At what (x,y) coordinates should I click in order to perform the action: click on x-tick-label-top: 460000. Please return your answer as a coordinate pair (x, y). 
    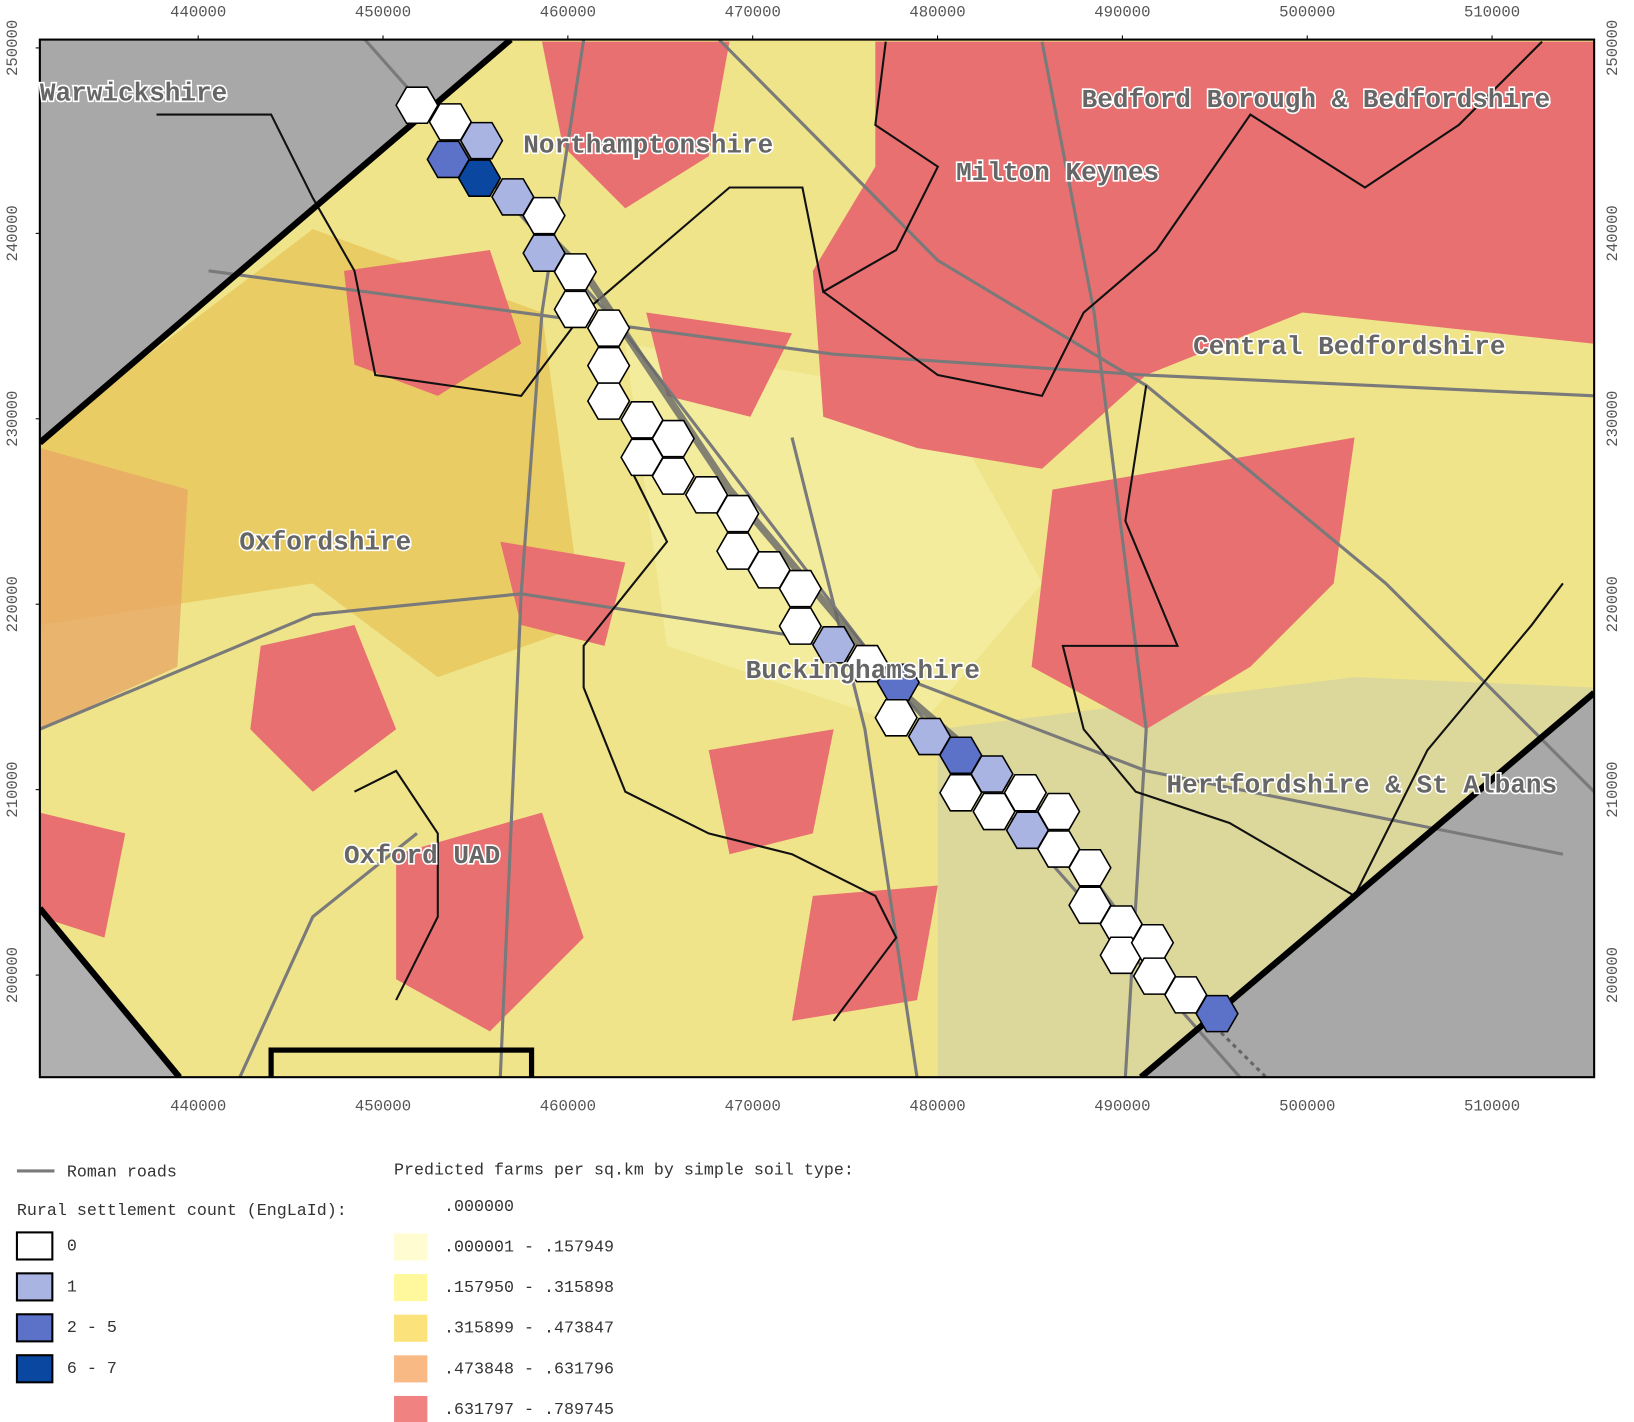
    Looking at the image, I should click on (568, 13).